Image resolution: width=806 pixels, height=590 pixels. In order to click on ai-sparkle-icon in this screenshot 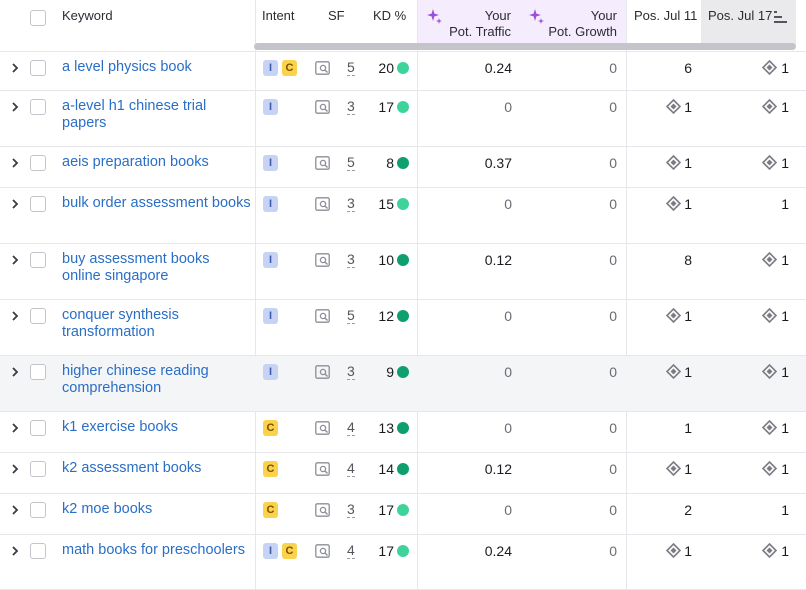, I will do `click(434, 16)`.